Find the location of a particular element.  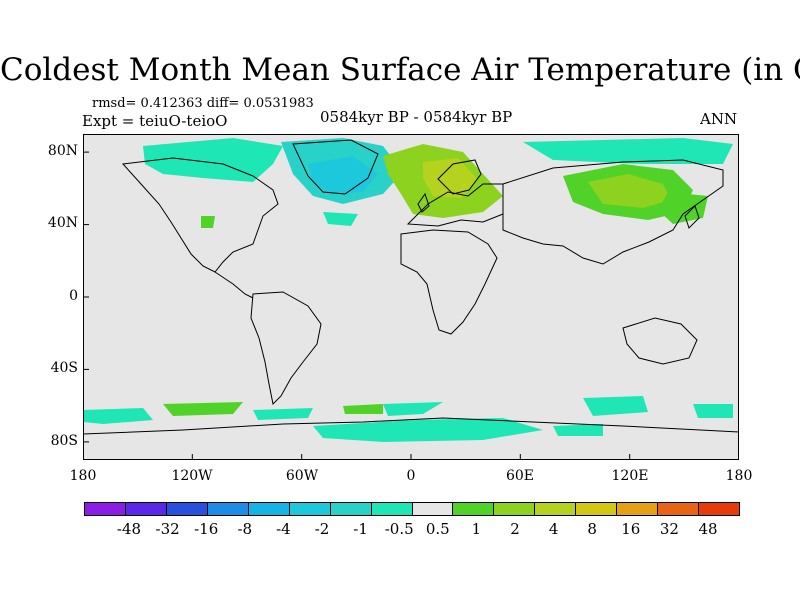

x-label-180e: 180 is located at coordinates (739, 476).